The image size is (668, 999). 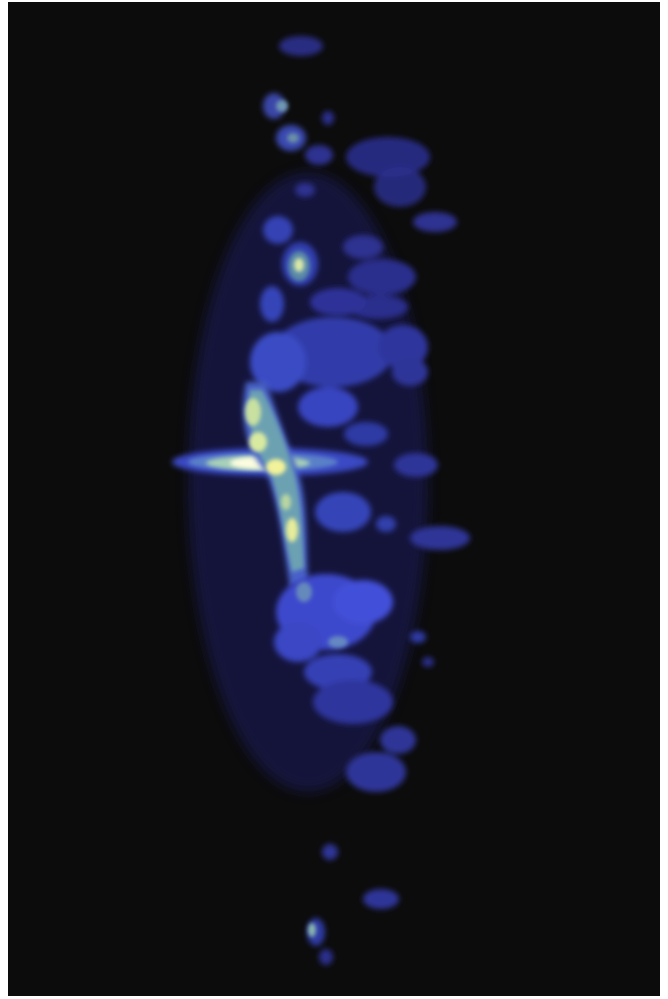 I want to click on middle-blobs, so click(x=360, y=433).